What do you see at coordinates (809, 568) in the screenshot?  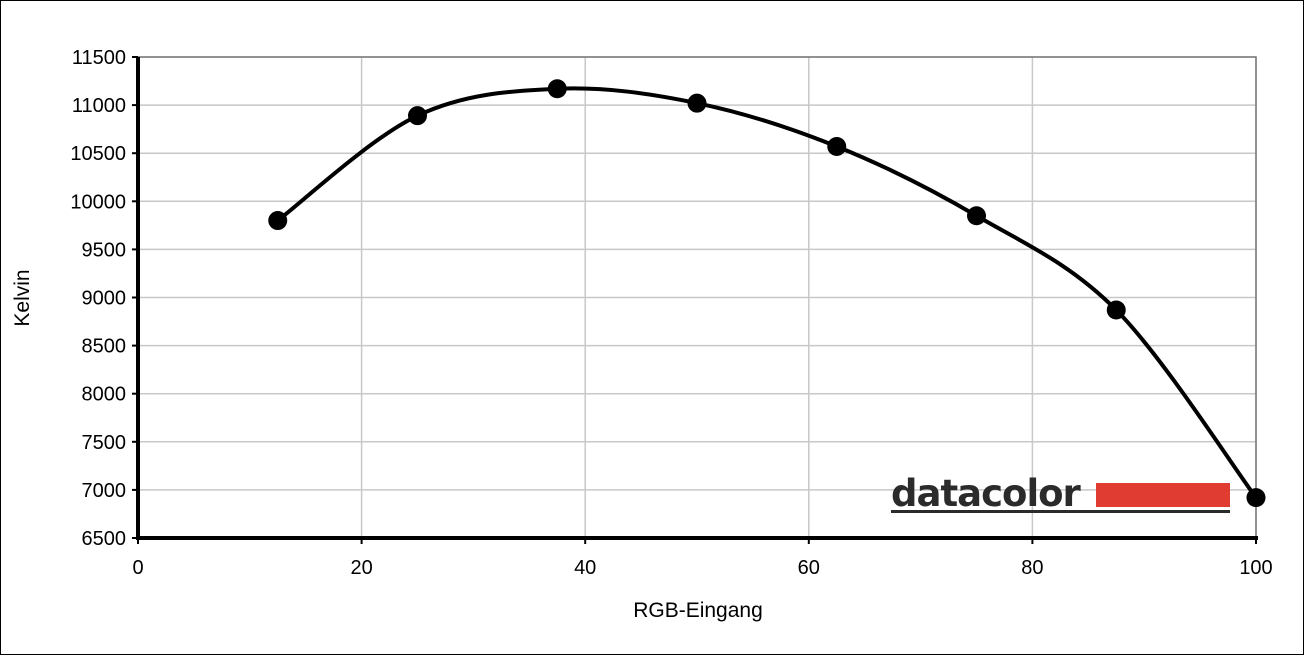 I see `x-tick-label: 60` at bounding box center [809, 568].